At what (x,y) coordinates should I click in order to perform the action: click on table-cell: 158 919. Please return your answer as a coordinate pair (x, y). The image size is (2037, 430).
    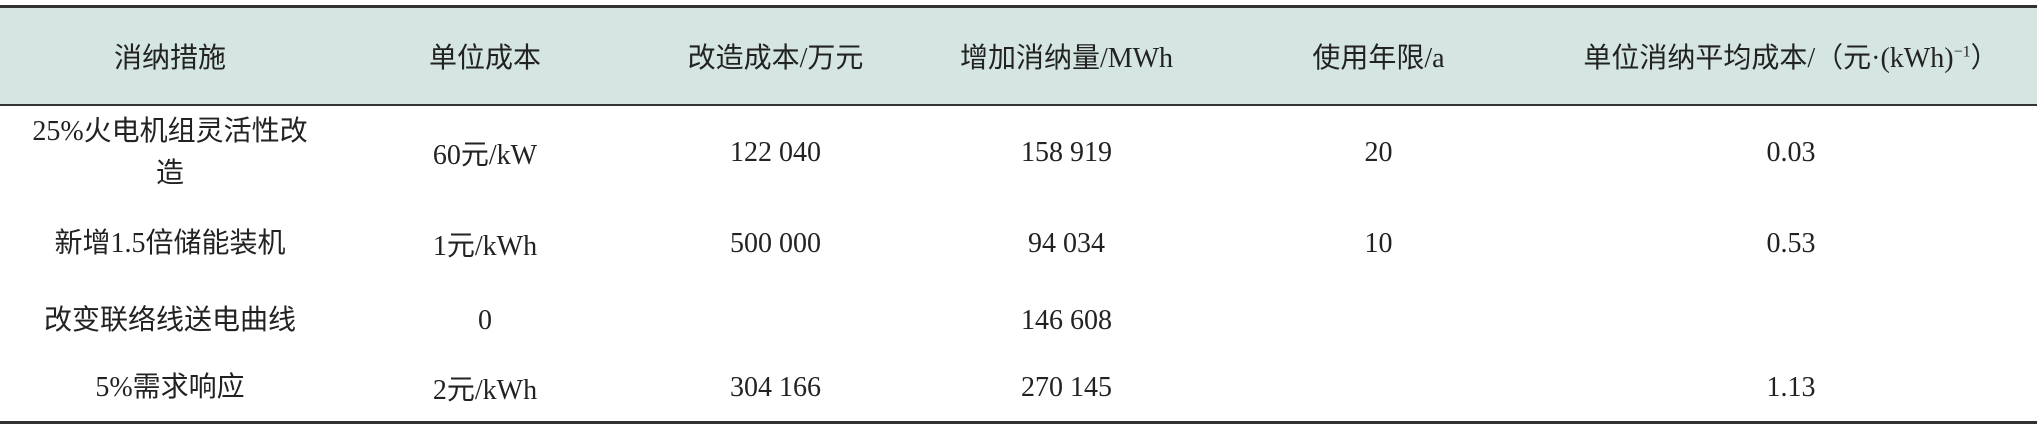
    Looking at the image, I should click on (1066, 153).